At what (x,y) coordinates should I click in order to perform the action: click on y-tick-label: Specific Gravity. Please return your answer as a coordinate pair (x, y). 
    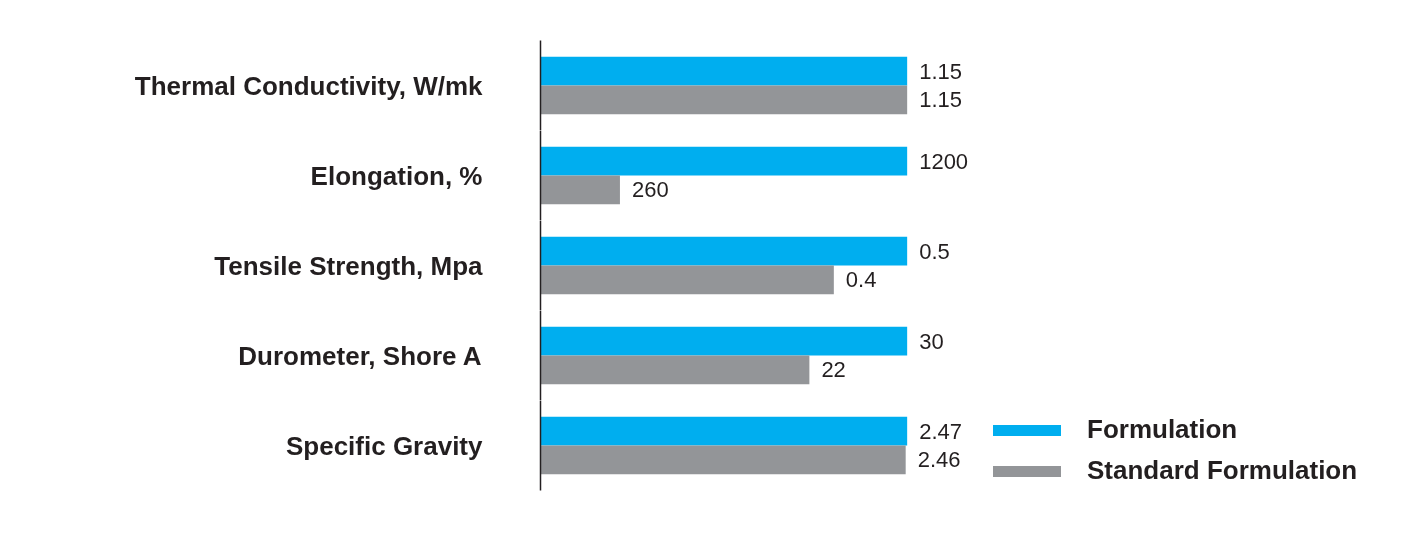
    Looking at the image, I should click on (384, 445).